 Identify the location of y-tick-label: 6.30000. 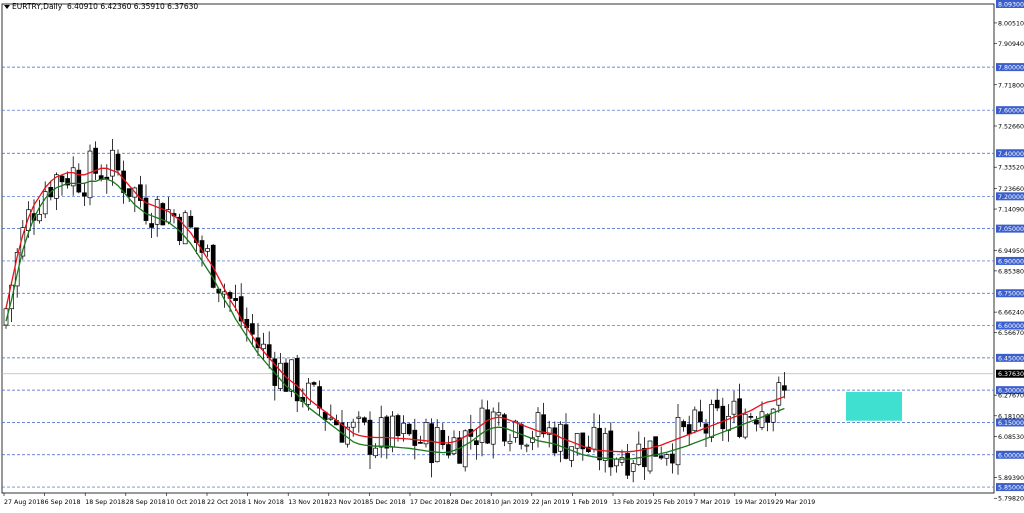
(1011, 391).